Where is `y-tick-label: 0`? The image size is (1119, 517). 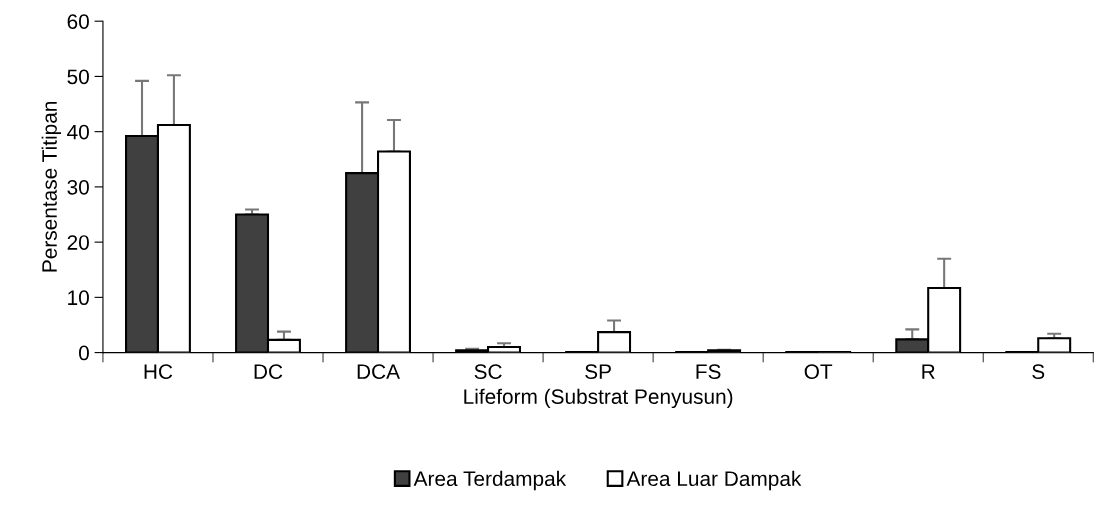 y-tick-label: 0 is located at coordinates (83, 353).